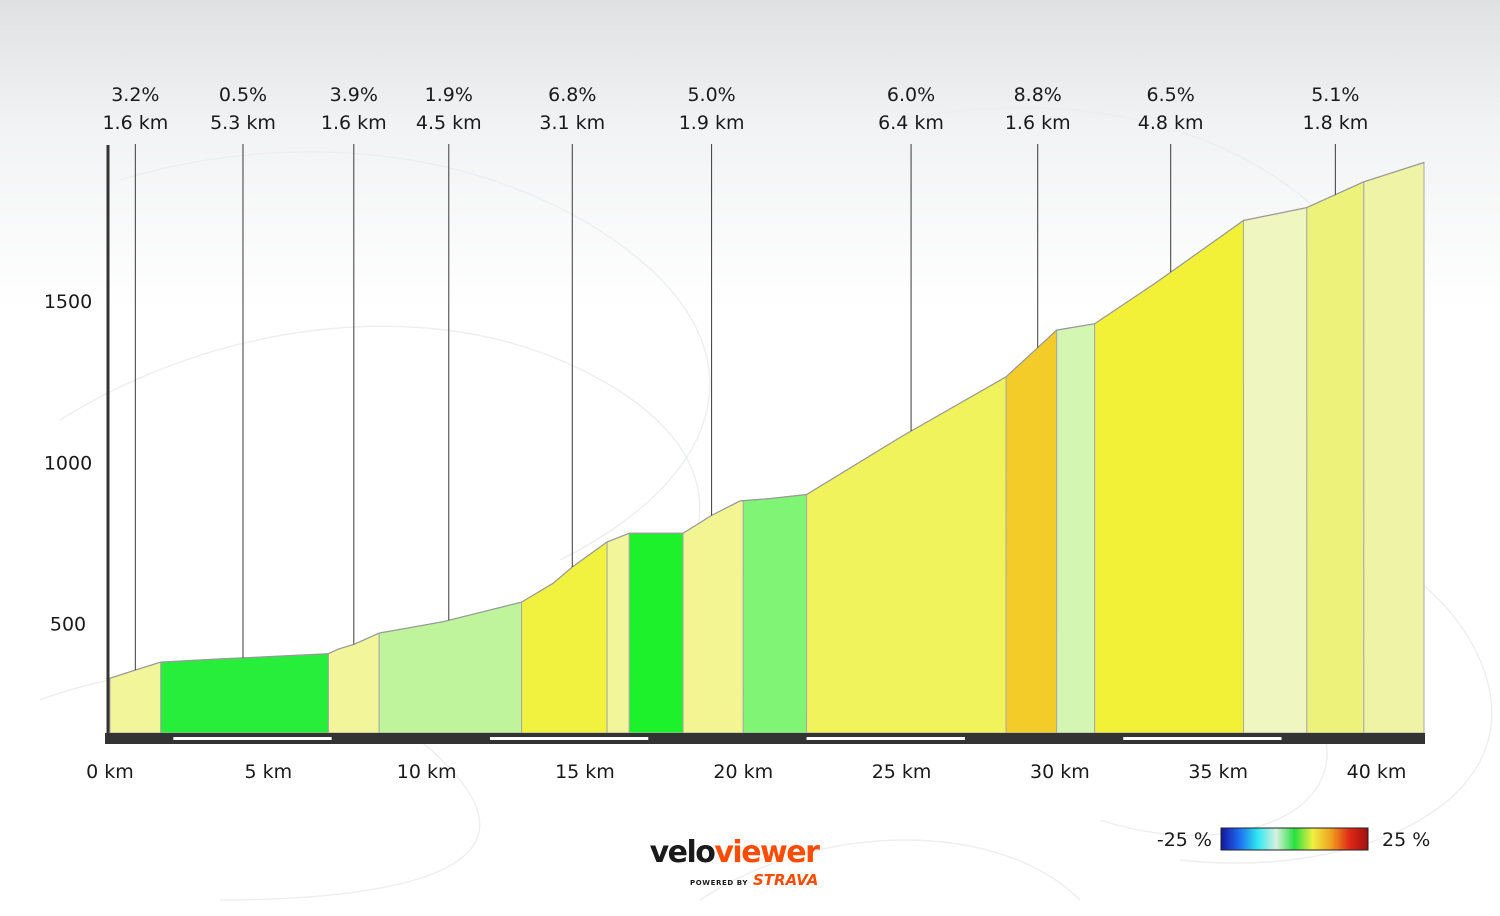 The image size is (1500, 916). Describe the element at coordinates (1335, 123) in the screenshot. I see `gradient-length-label: 1.8 km` at that location.